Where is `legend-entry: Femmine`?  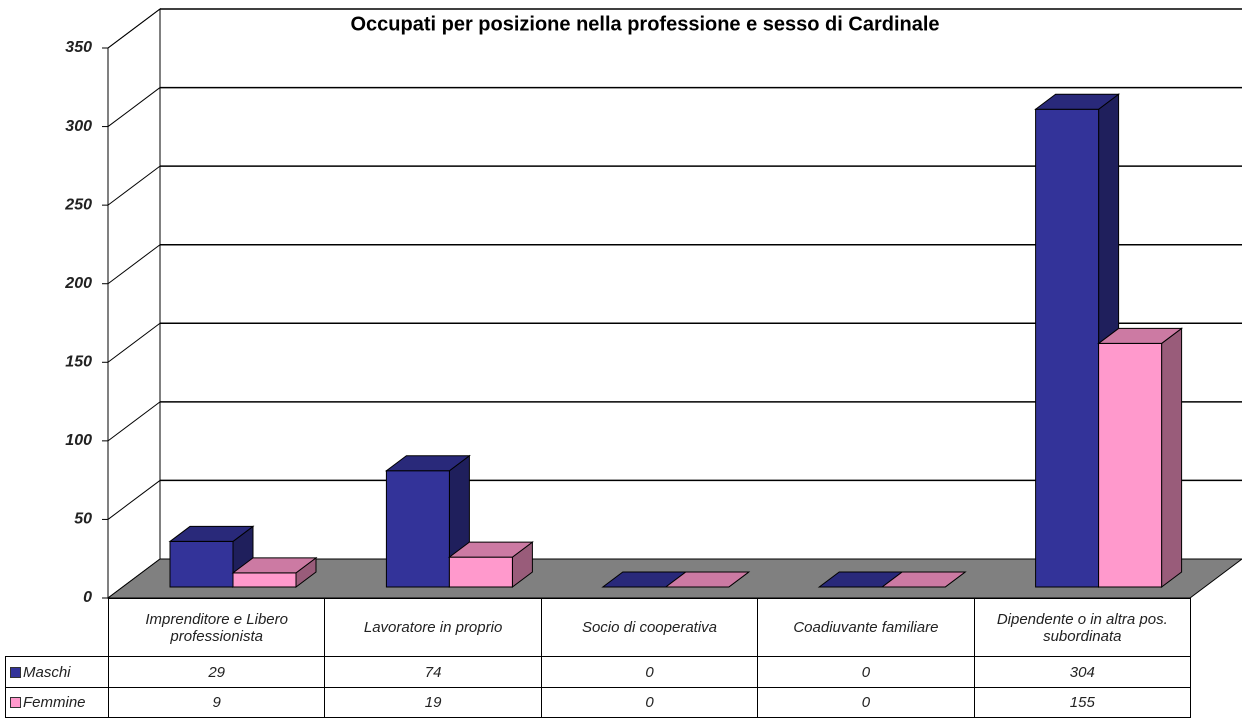
legend-entry: Femmine is located at coordinates (57, 702).